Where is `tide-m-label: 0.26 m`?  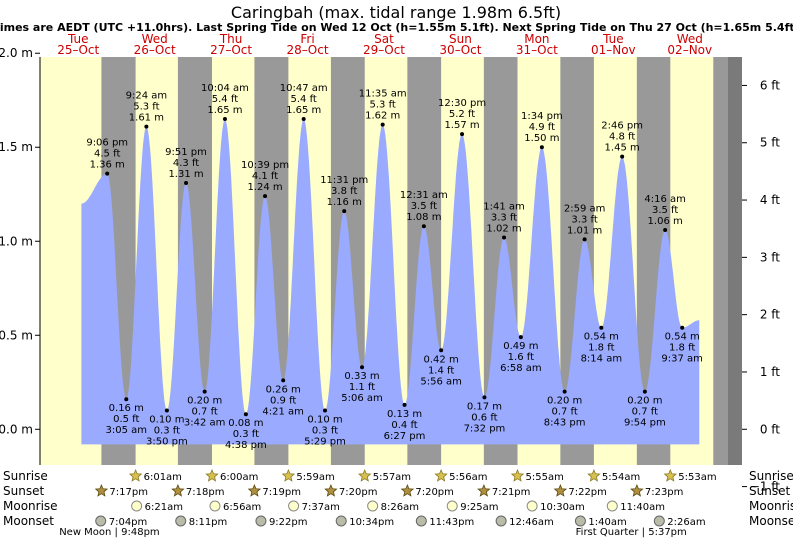 tide-m-label: 0.26 m is located at coordinates (283, 389).